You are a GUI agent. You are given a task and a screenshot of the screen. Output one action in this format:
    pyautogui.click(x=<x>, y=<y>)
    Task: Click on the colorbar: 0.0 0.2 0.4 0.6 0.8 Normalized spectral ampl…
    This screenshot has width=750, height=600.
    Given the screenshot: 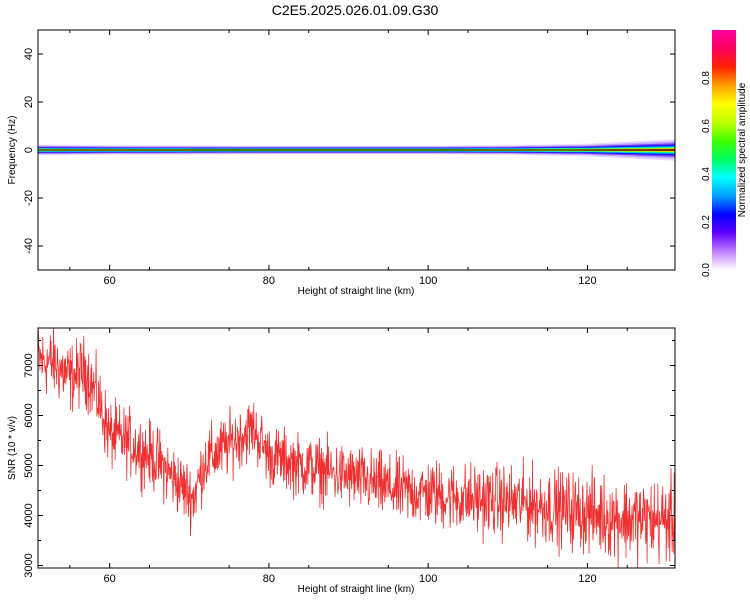 What is the action you would take?
    pyautogui.click(x=724, y=153)
    